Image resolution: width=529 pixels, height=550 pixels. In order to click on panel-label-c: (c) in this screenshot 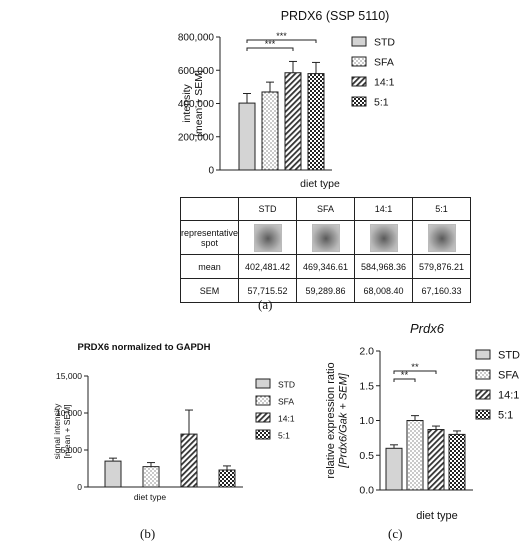, I will do `click(395, 533)`.